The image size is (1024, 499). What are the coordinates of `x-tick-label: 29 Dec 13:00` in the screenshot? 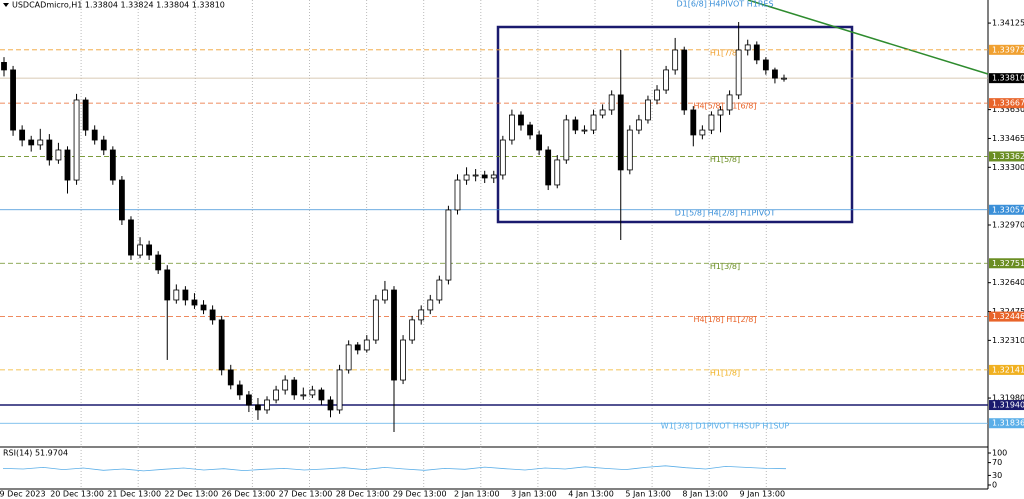 It's located at (420, 494).